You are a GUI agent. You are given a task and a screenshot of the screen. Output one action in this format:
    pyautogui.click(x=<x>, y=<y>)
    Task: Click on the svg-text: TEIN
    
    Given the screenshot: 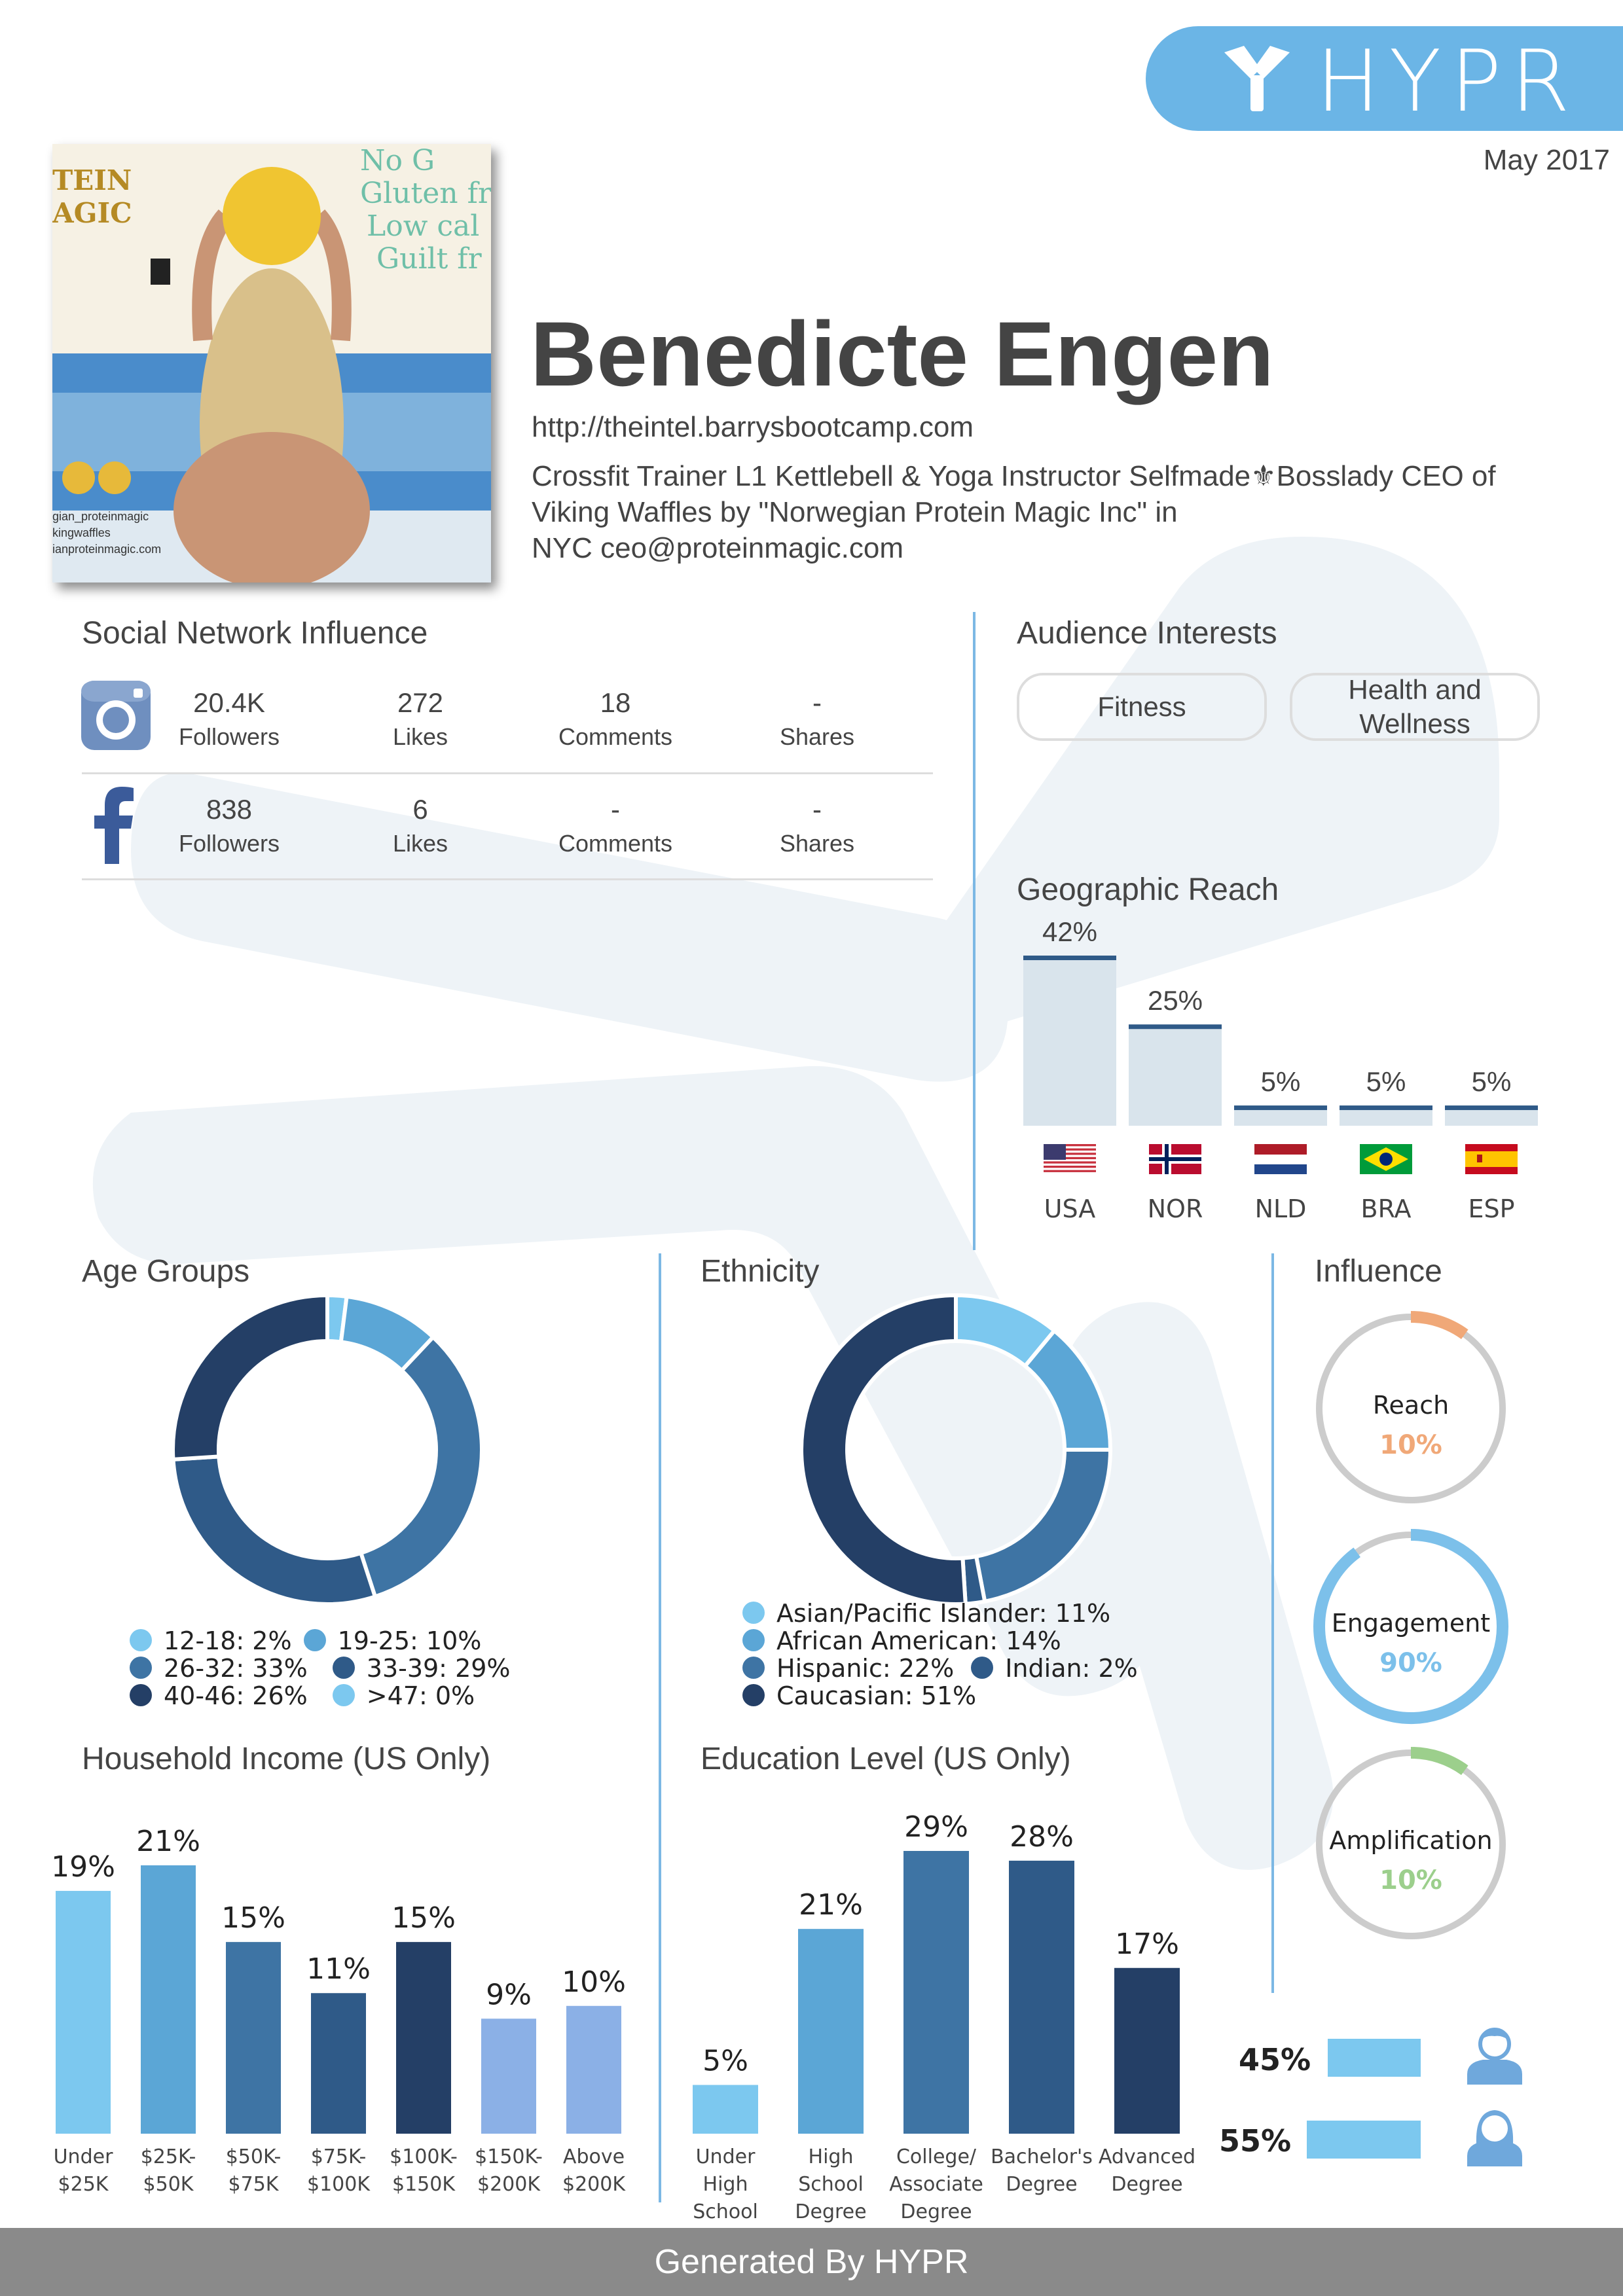 What is the action you would take?
    pyautogui.click(x=92, y=180)
    